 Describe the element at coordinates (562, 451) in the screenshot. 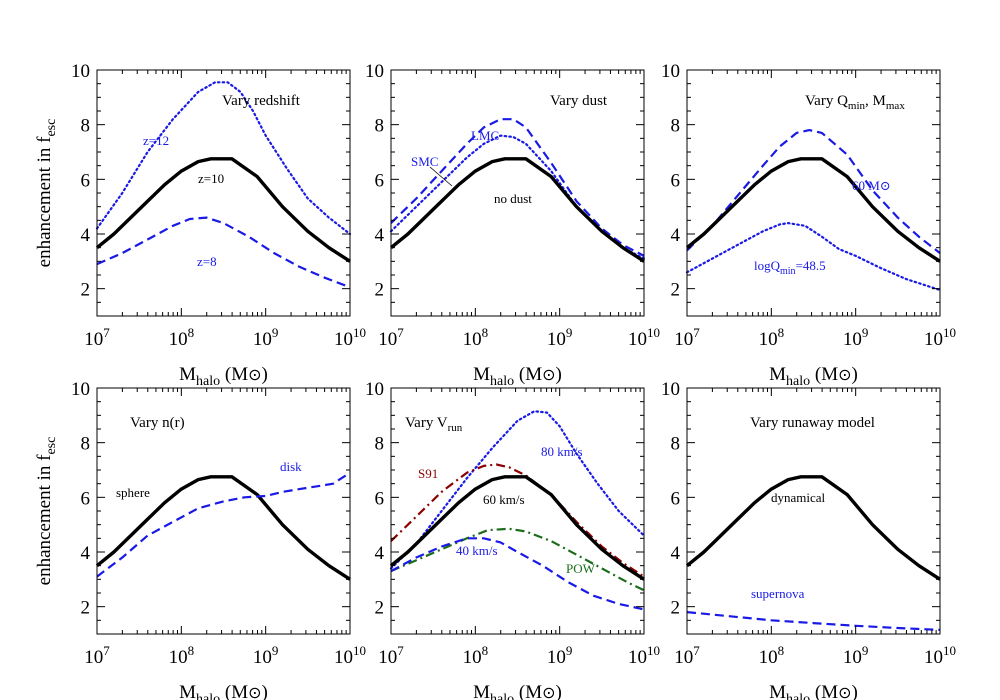

I see `series-label: 80 km/s` at that location.